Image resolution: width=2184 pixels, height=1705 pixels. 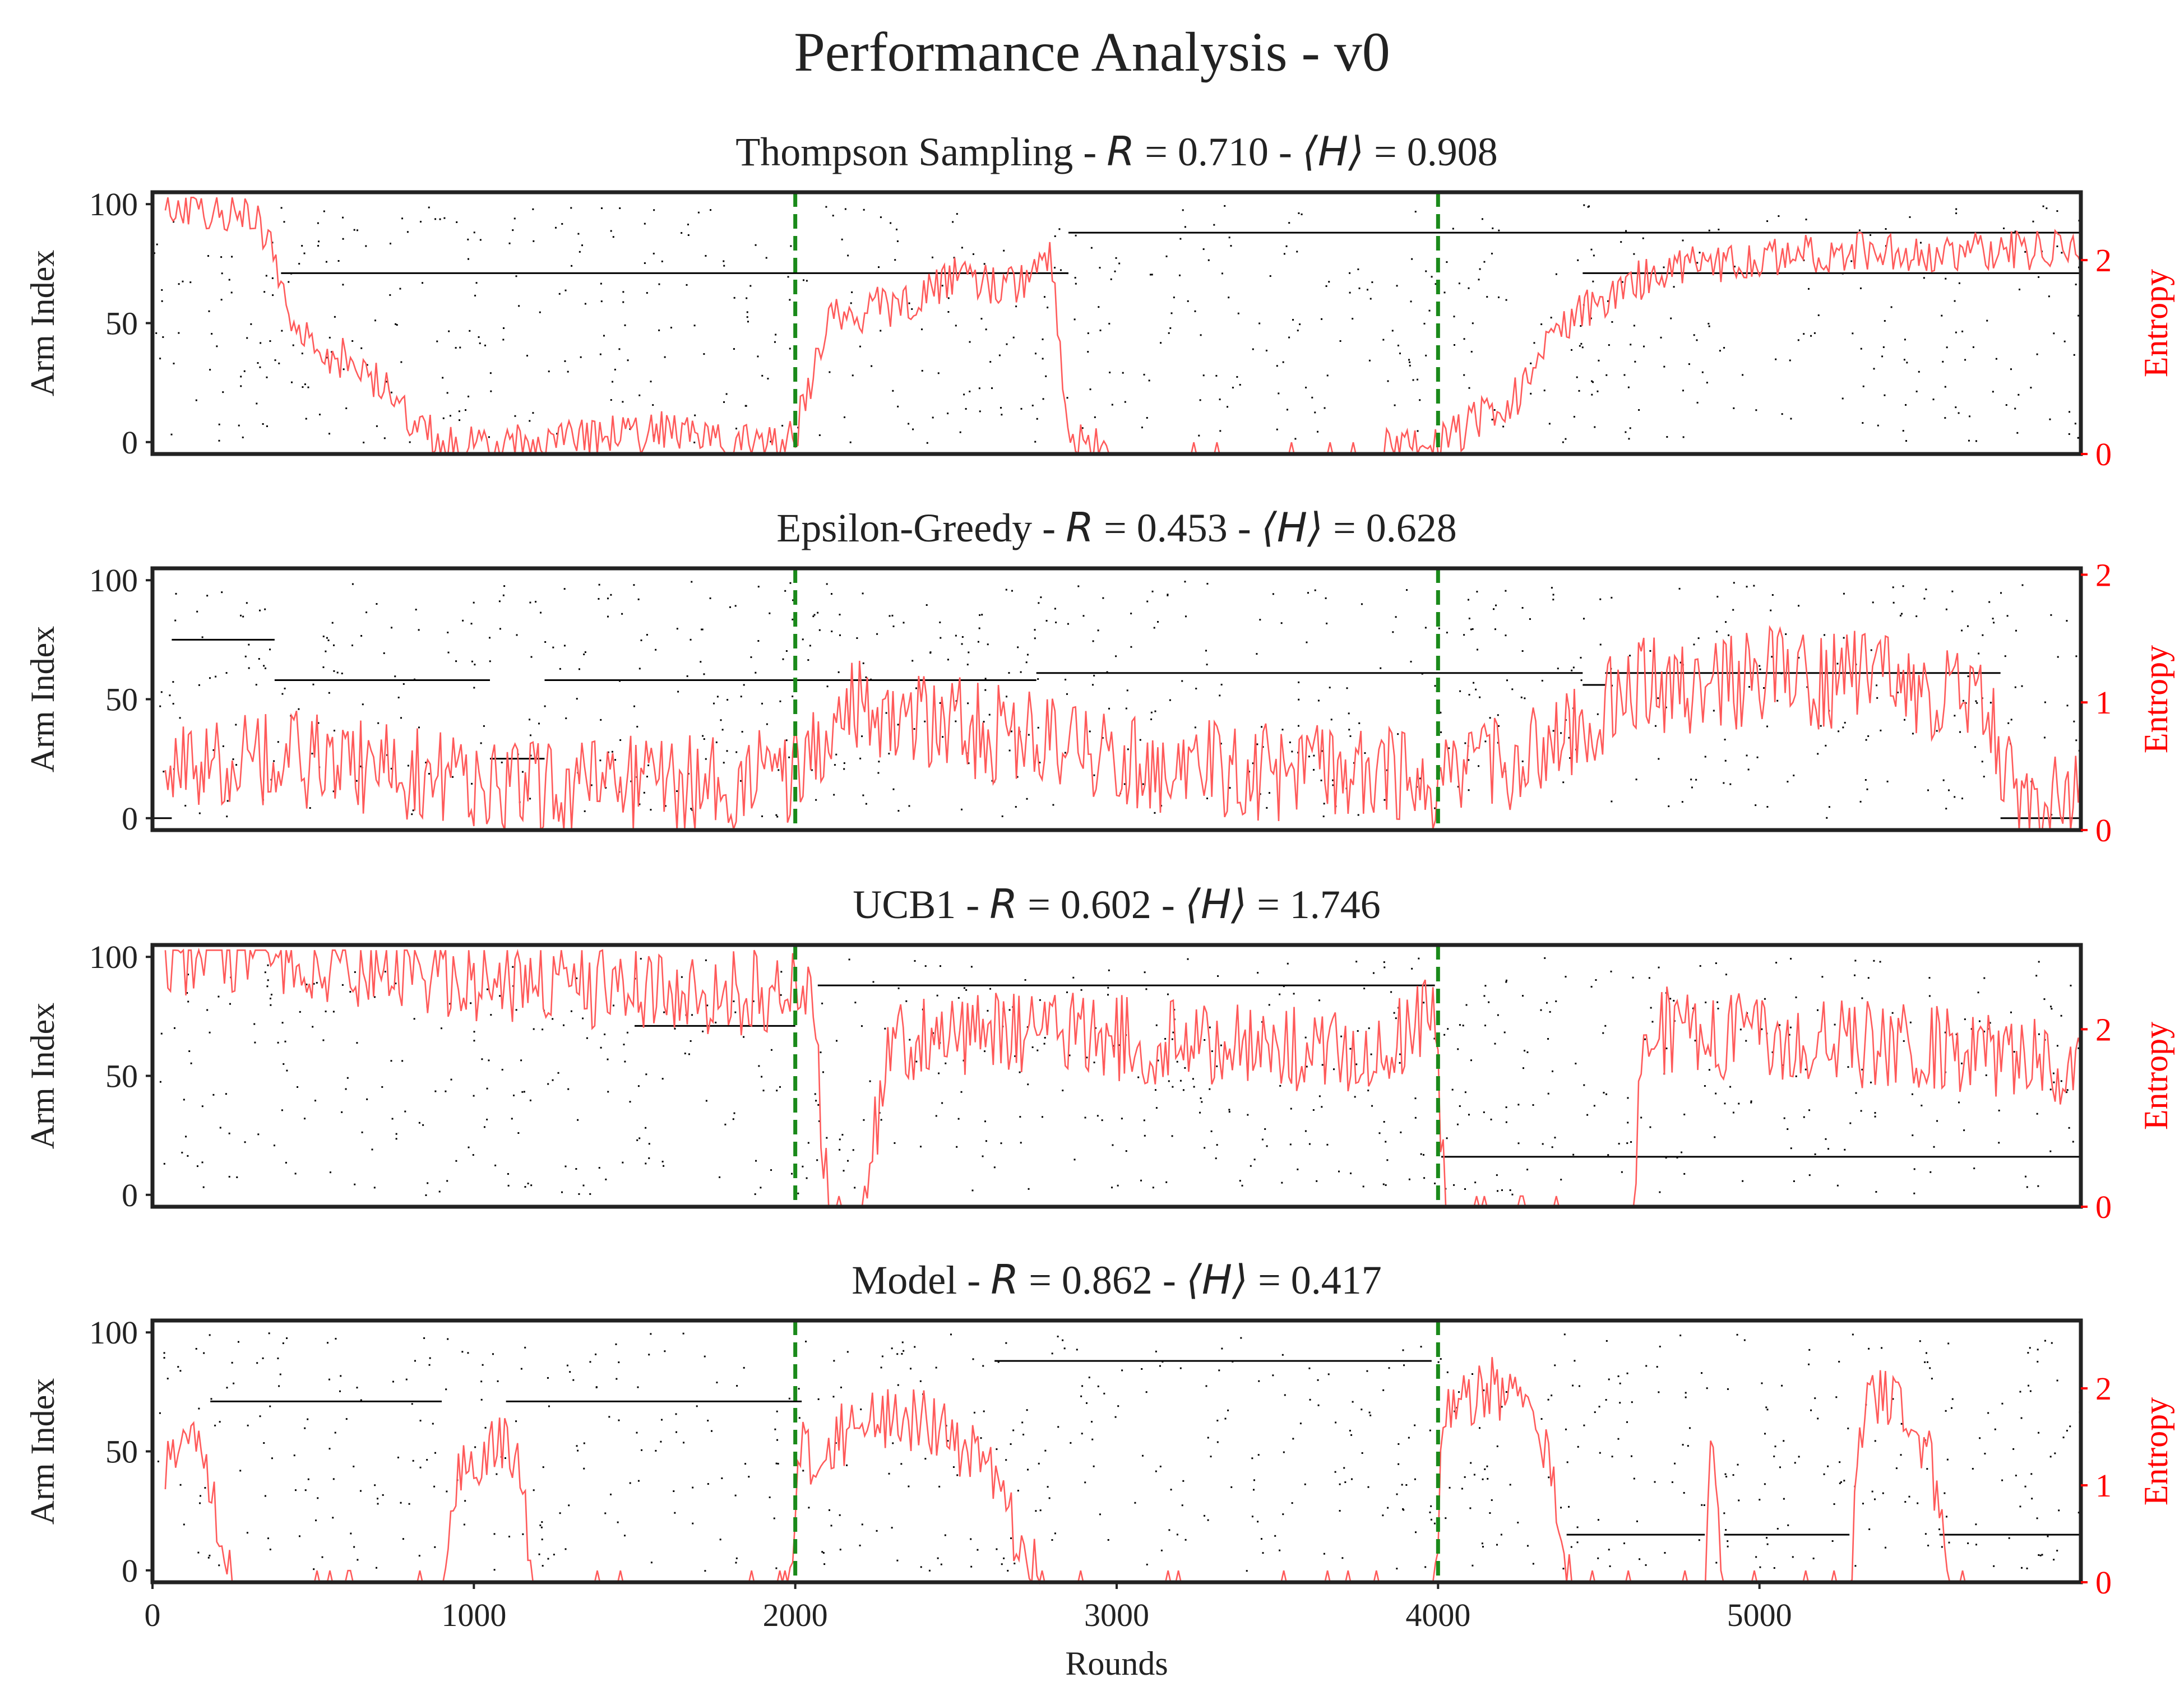 What do you see at coordinates (1003, 905) in the screenshot?
I see `r-symbol: R` at bounding box center [1003, 905].